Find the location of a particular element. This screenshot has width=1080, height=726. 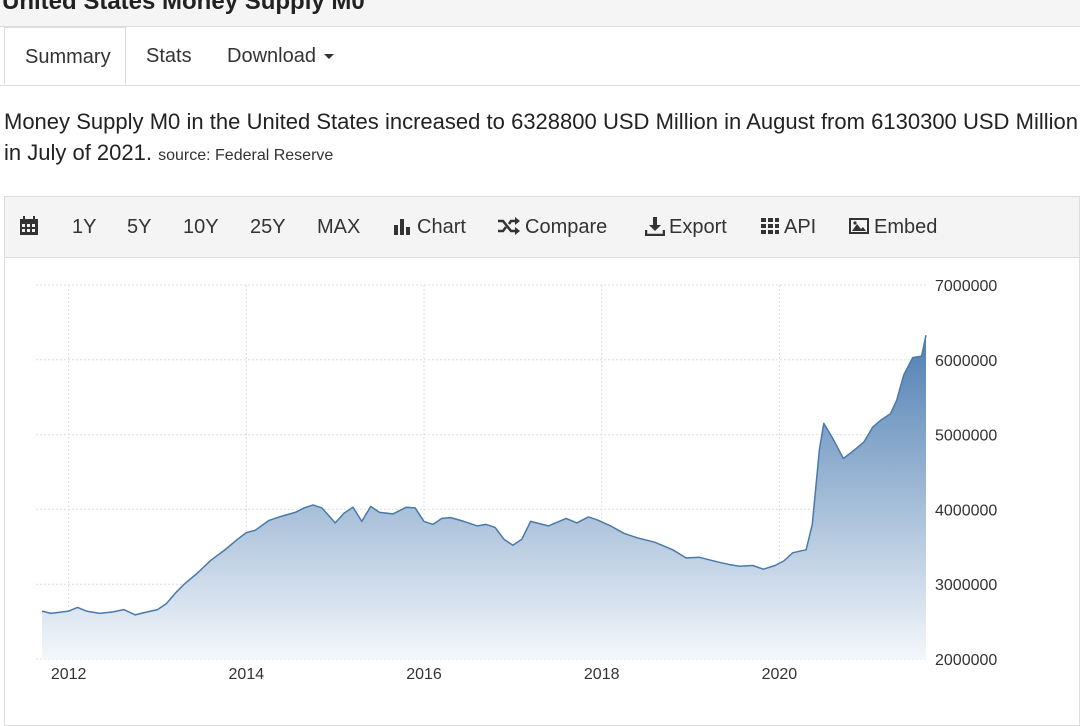

compare-button: Compare is located at coordinates (552, 227).